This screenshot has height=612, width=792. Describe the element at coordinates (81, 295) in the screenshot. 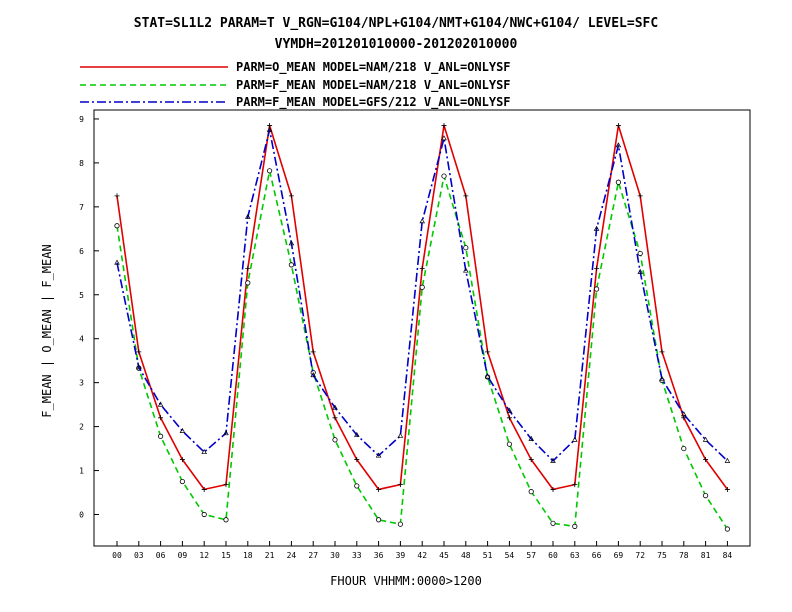

I see `y-tick-label: 5` at that location.